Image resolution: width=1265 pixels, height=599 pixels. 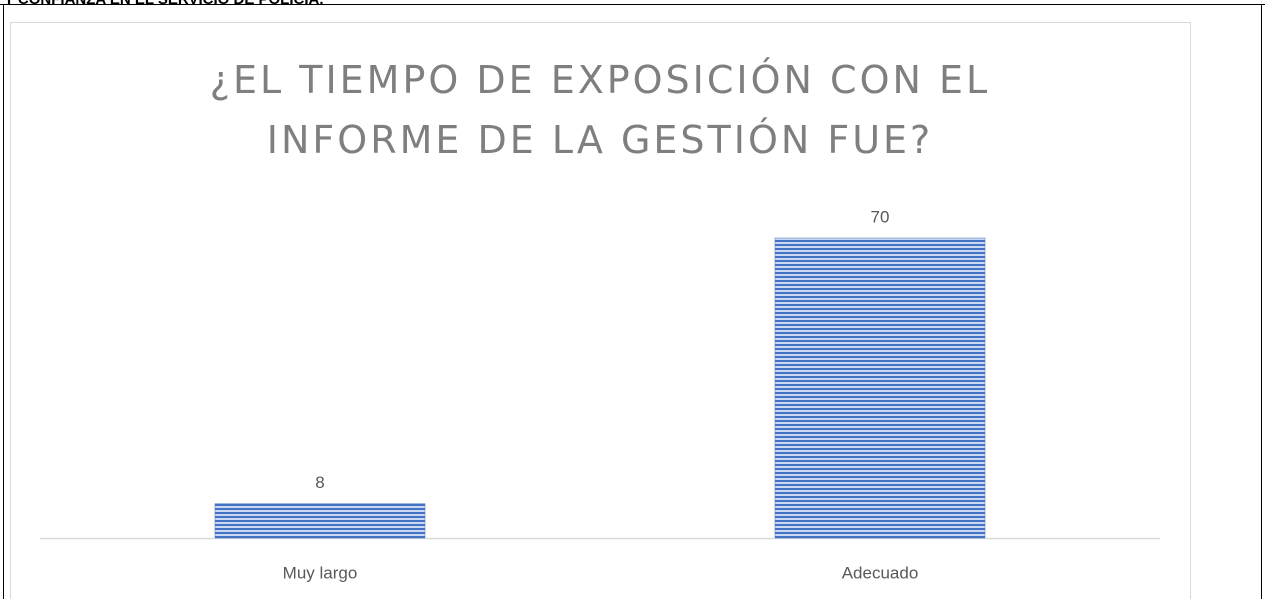 What do you see at coordinates (880, 572) in the screenshot?
I see `x-tick-label: Adecuado` at bounding box center [880, 572].